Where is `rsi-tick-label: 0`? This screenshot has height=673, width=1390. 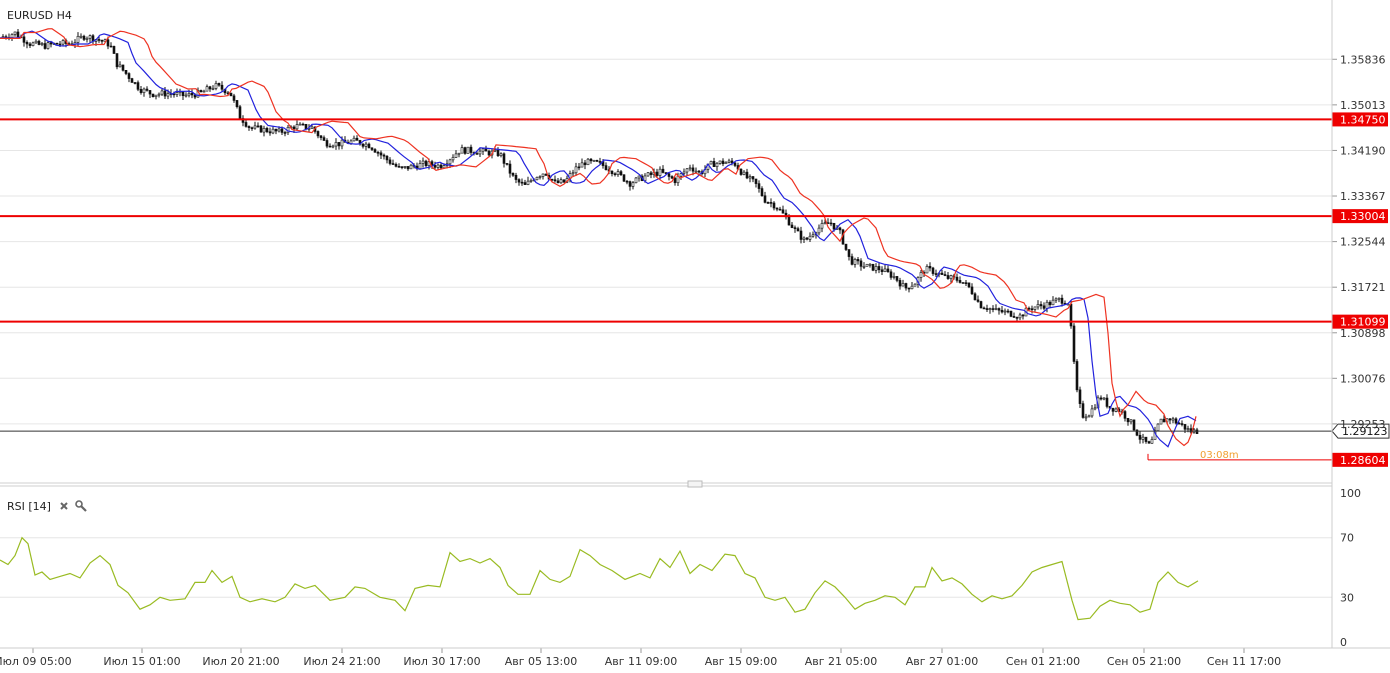 rsi-tick-label: 0 is located at coordinates (1343, 642).